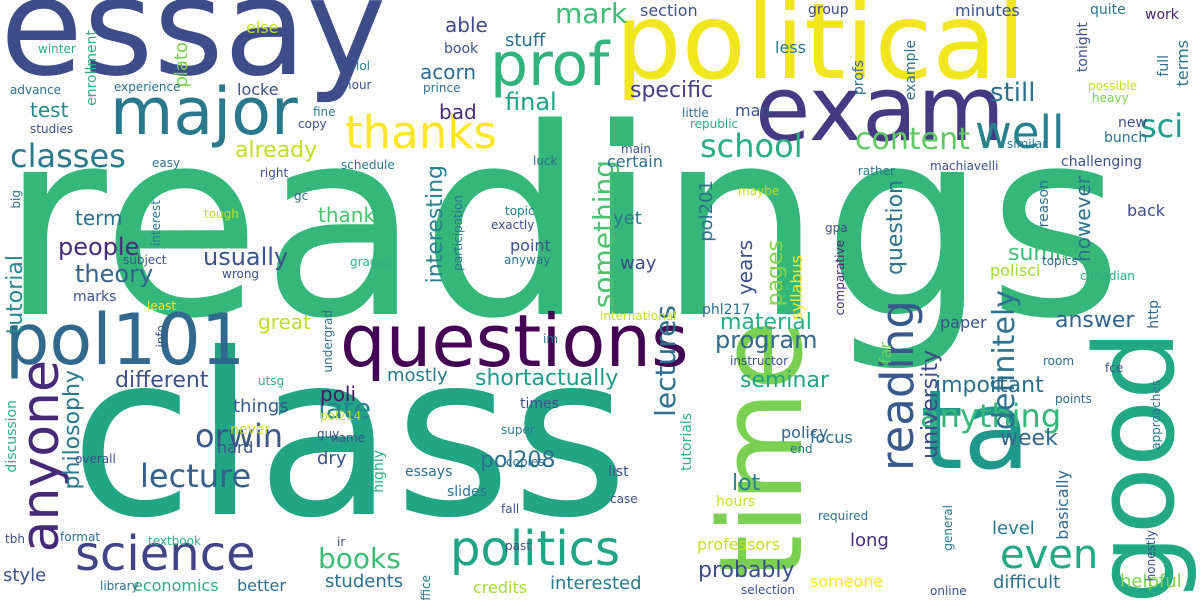 The width and height of the screenshot is (1200, 600). What do you see at coordinates (895, 228) in the screenshot?
I see `word-question: question` at bounding box center [895, 228].